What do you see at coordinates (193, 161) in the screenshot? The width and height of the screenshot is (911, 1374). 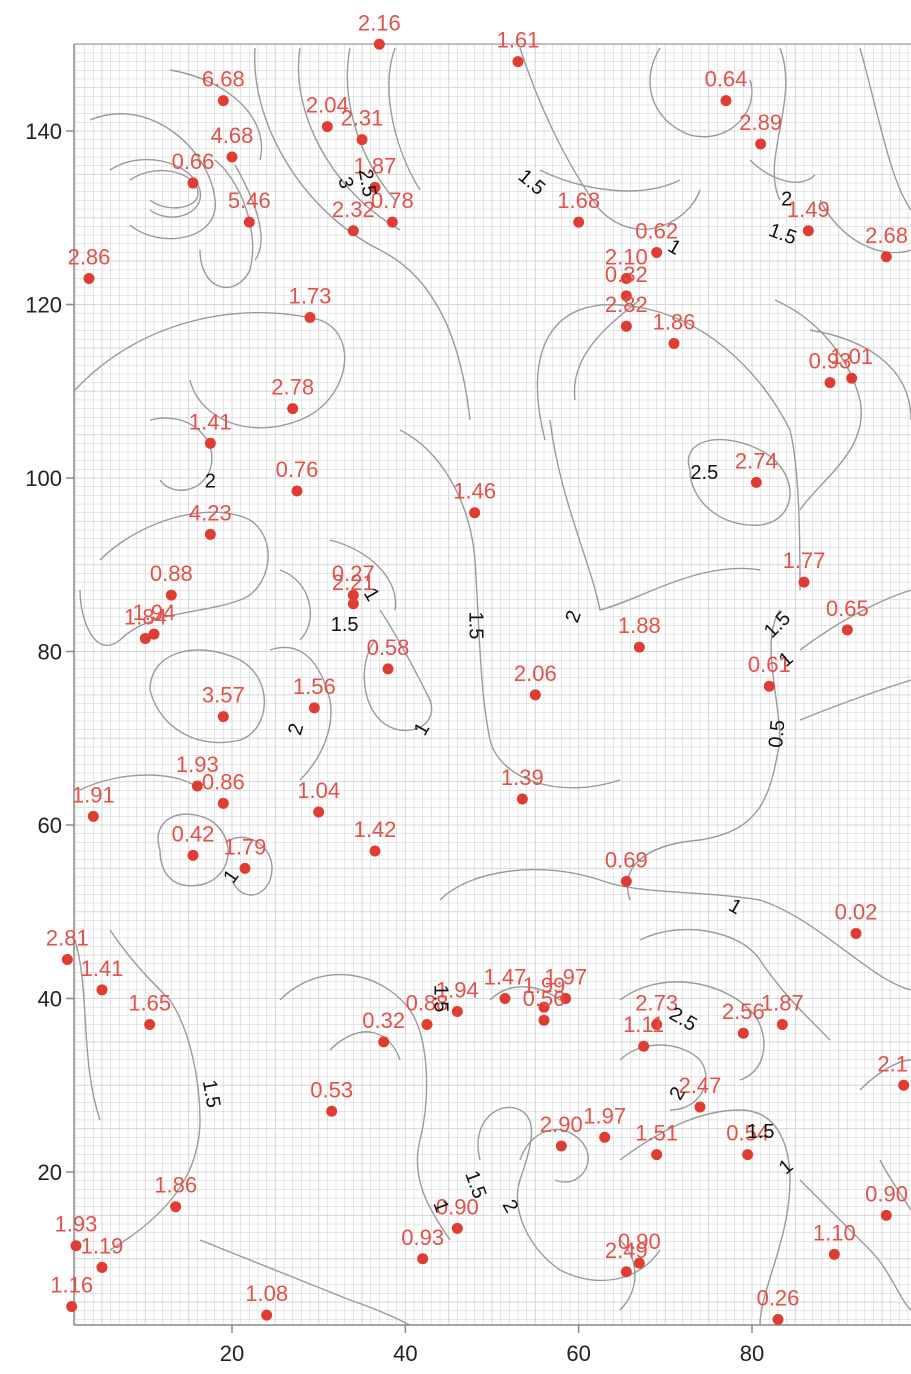 I see `data-point-label: 0.66` at bounding box center [193, 161].